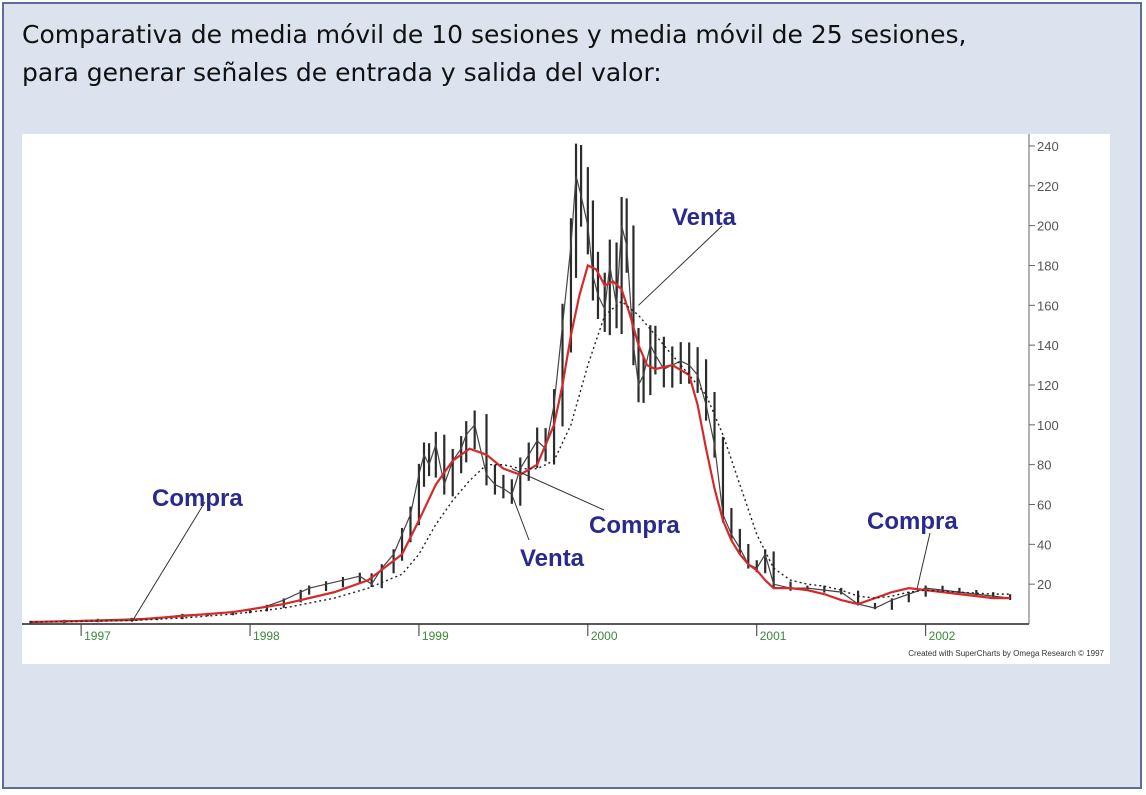 The height and width of the screenshot is (795, 1146). I want to click on y-tick-label: 100, so click(1048, 425).